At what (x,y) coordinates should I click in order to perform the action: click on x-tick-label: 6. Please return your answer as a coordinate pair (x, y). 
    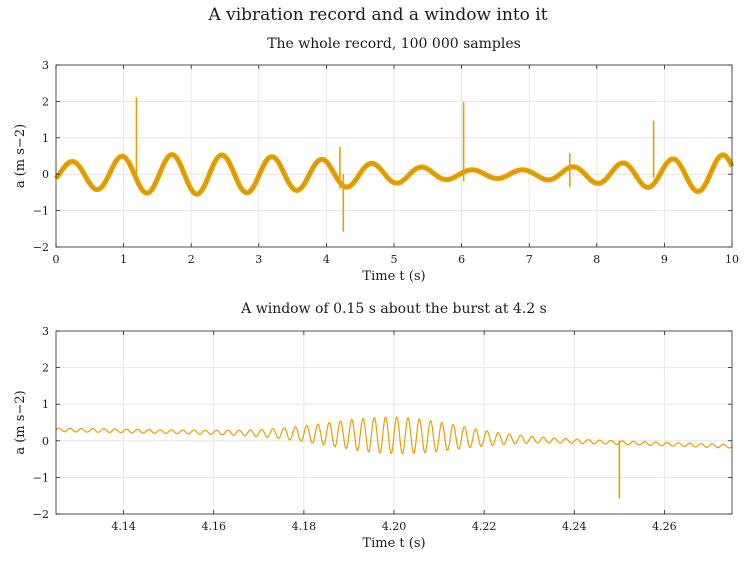
    Looking at the image, I should click on (461, 259).